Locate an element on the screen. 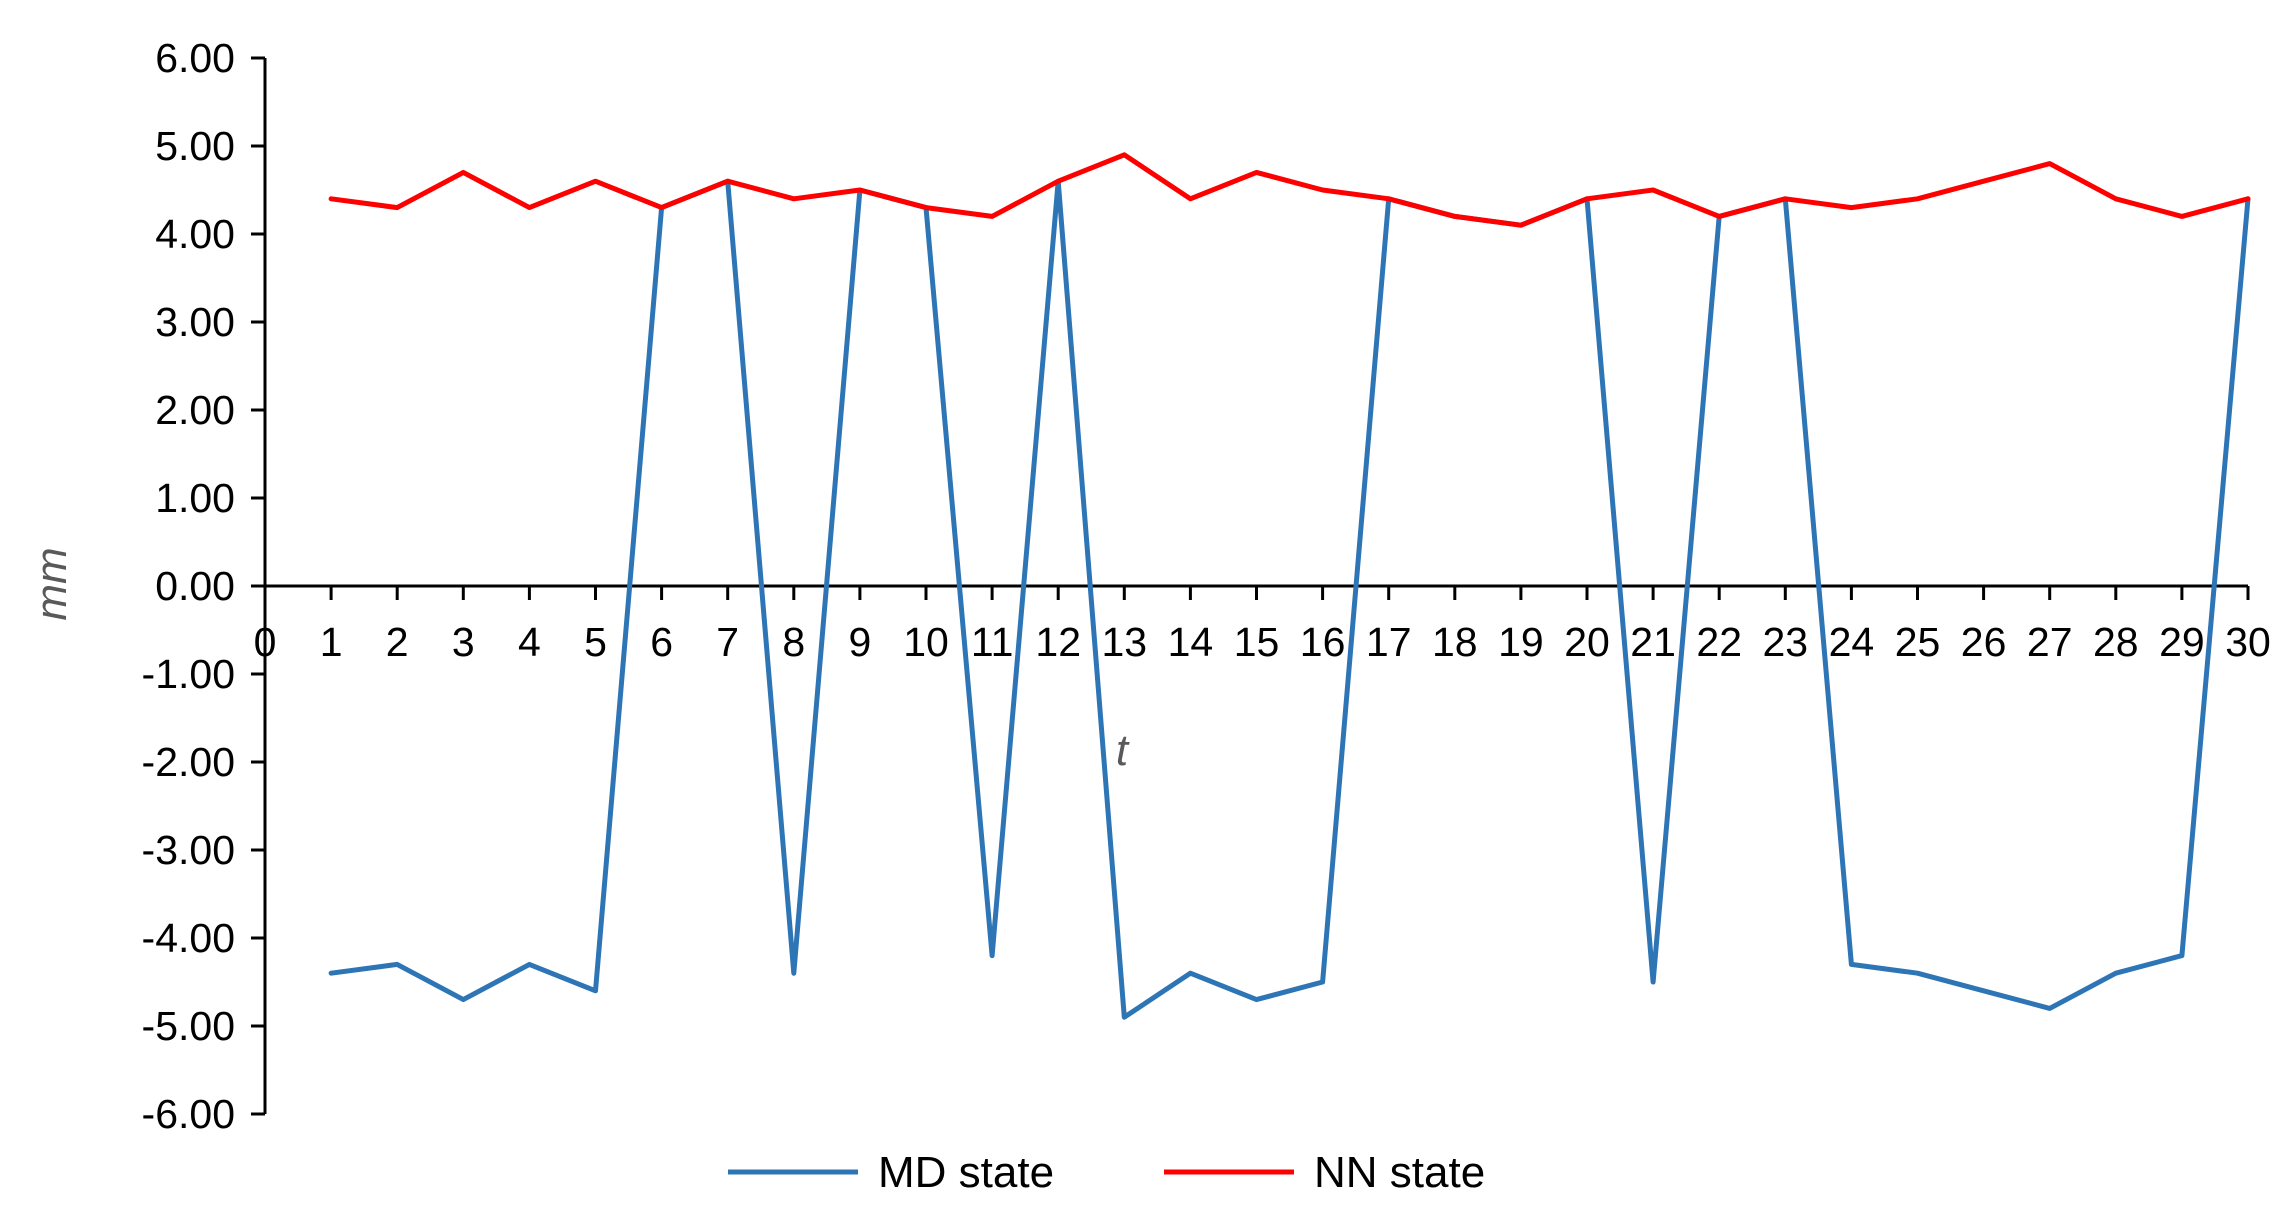 This screenshot has width=2282, height=1220. legend: MD state NN state is located at coordinates (1106, 1172).